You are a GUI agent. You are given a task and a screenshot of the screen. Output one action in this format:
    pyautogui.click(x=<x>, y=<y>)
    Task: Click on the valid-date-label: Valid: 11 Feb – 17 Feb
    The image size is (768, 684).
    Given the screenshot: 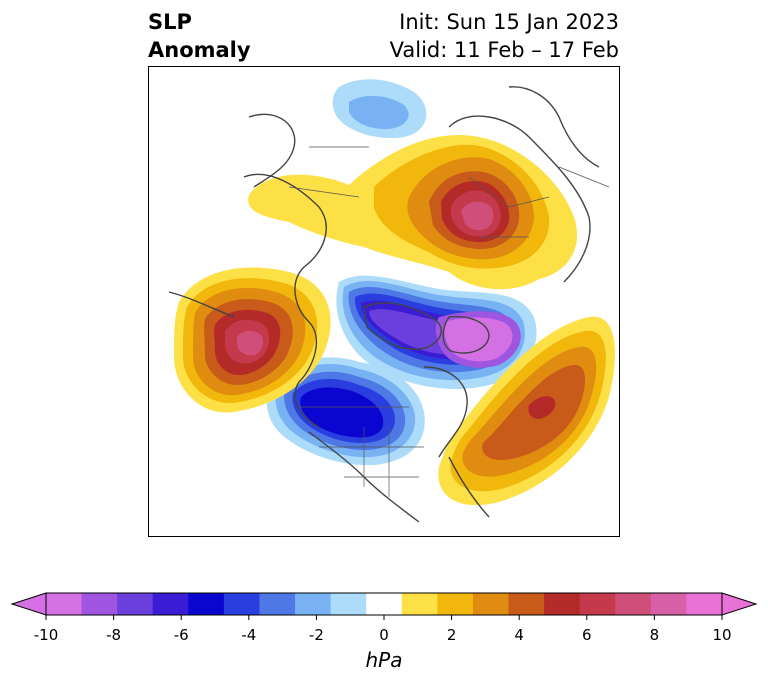 What is the action you would take?
    pyautogui.click(x=504, y=50)
    